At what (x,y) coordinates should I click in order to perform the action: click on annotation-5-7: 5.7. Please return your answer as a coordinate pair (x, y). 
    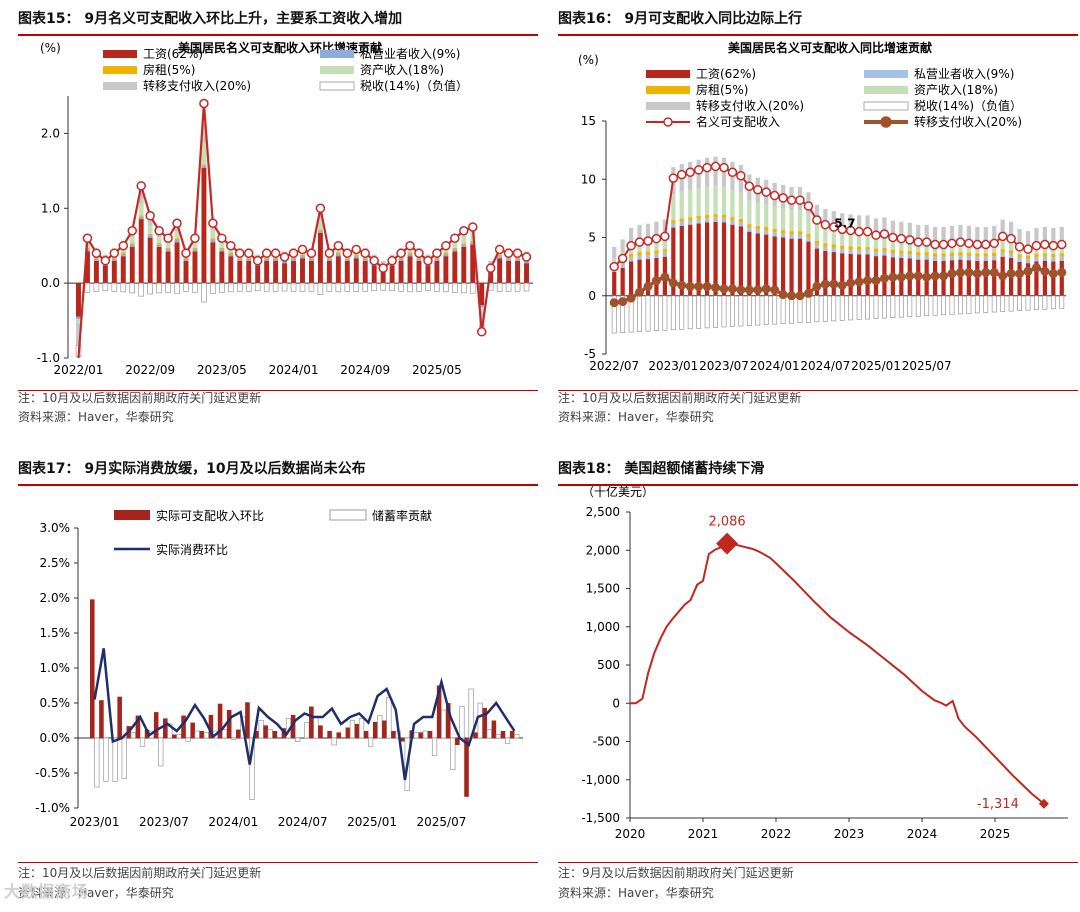
    Looking at the image, I should click on (844, 223).